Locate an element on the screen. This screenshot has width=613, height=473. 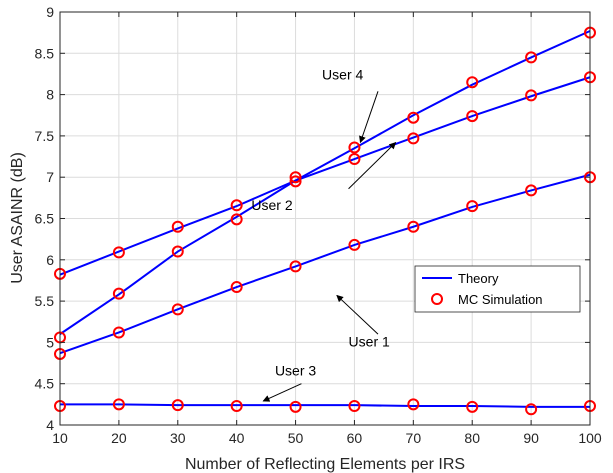
x-tick-label: 100 is located at coordinates (590, 438).